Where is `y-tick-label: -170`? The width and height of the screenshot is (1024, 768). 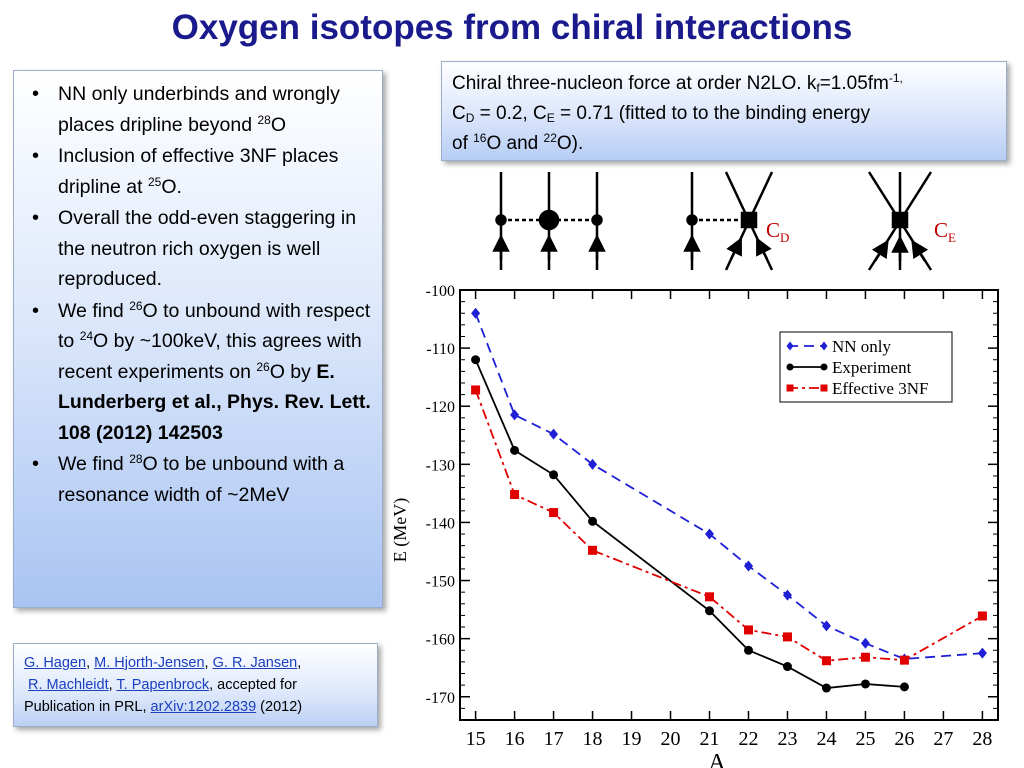
y-tick-label: -170 is located at coordinates (440, 698).